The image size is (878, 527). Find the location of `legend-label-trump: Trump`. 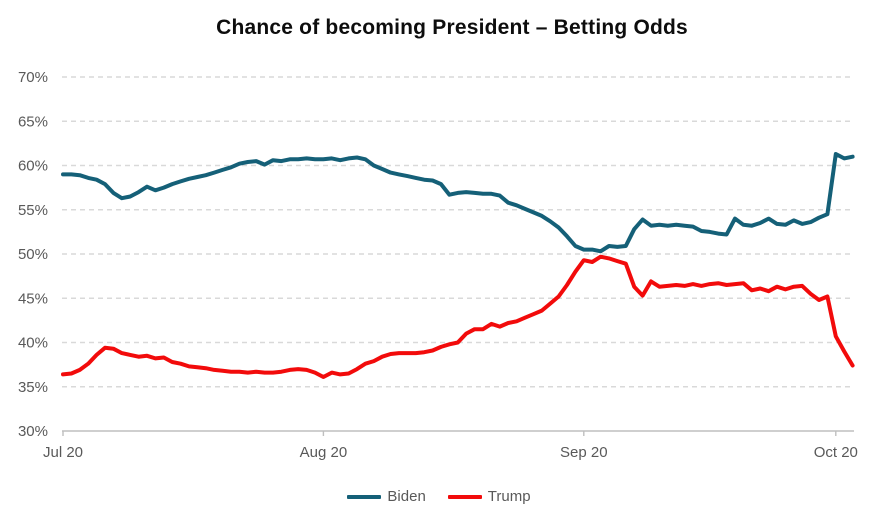

legend-label-trump: Trump is located at coordinates (509, 496).